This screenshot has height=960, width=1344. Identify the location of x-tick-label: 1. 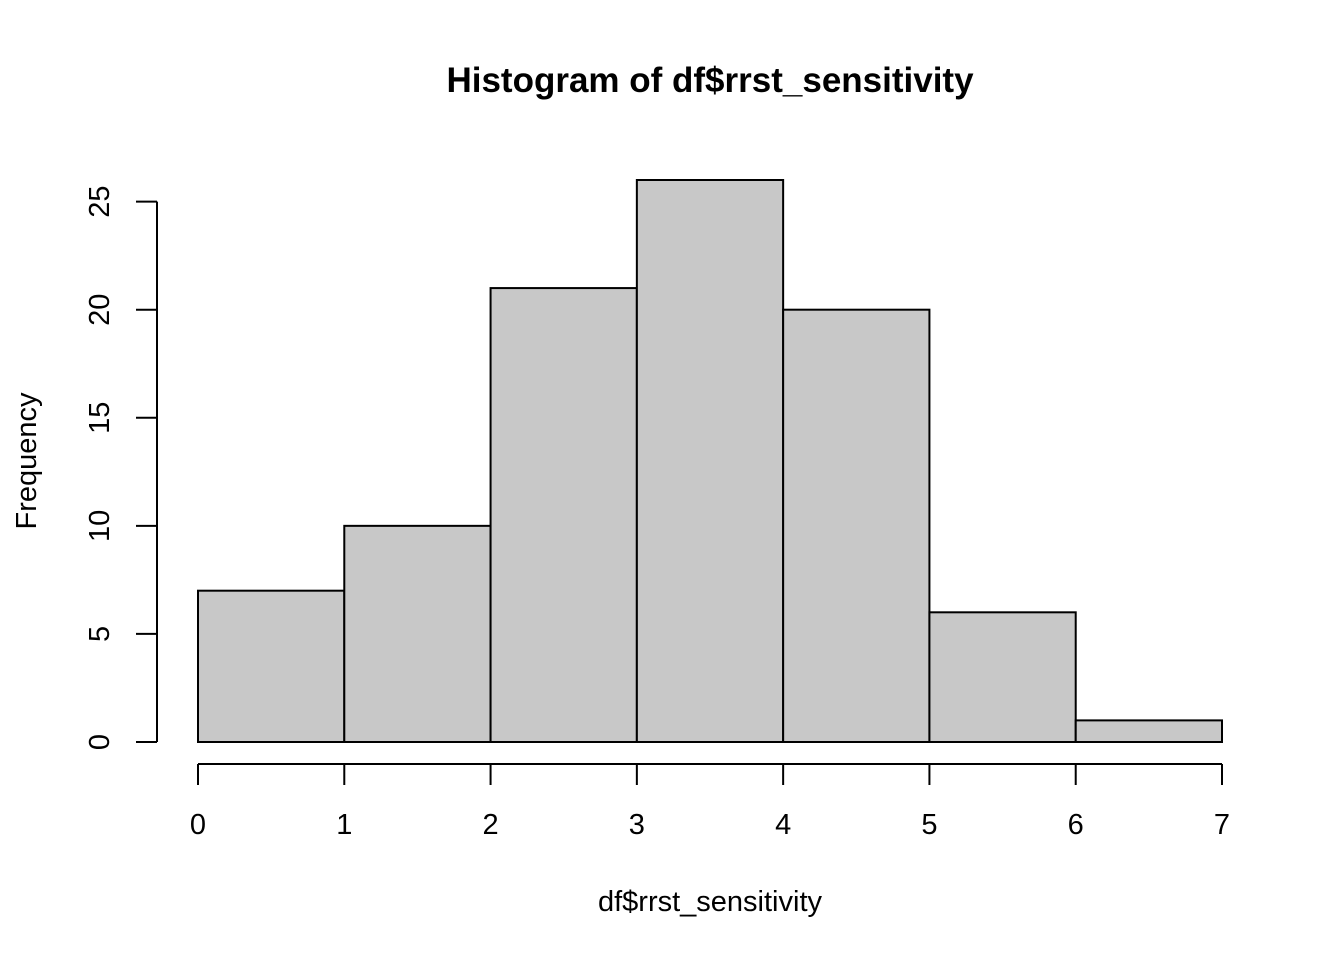
(344, 825).